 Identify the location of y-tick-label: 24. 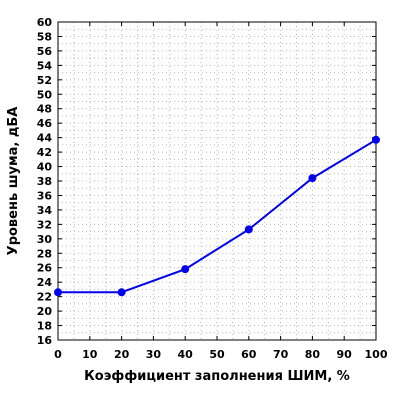
(45, 282).